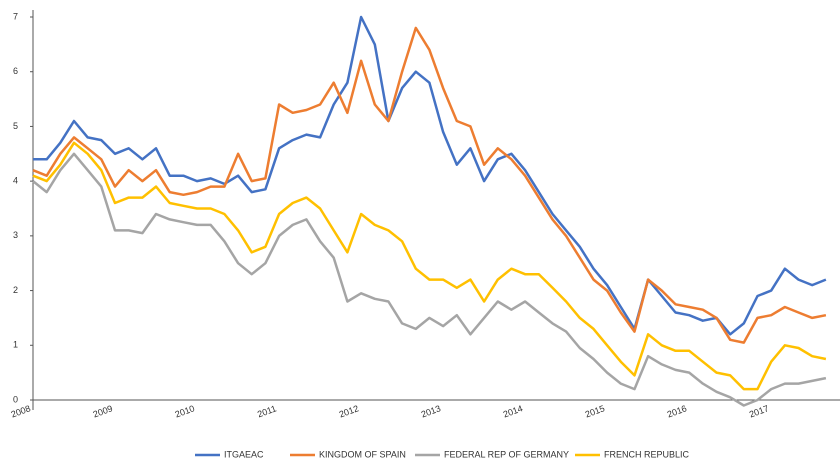 This screenshot has width=840, height=466. Describe the element at coordinates (15, 181) in the screenshot. I see `y-tick-label: 4` at that location.